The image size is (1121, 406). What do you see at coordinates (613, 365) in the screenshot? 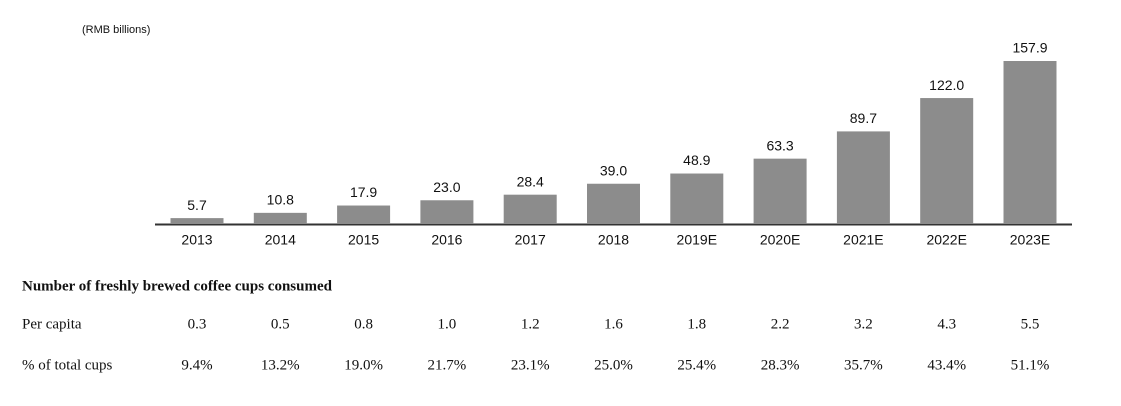
I see `table-cell: 25.0%` at bounding box center [613, 365].